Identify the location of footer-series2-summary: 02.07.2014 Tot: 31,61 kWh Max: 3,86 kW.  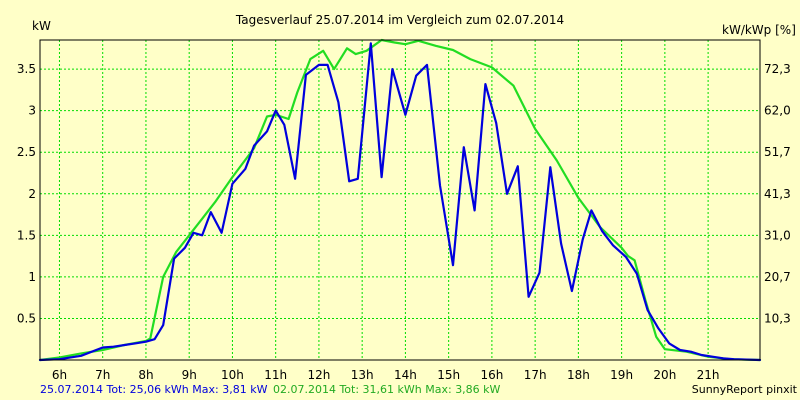
(387, 389).